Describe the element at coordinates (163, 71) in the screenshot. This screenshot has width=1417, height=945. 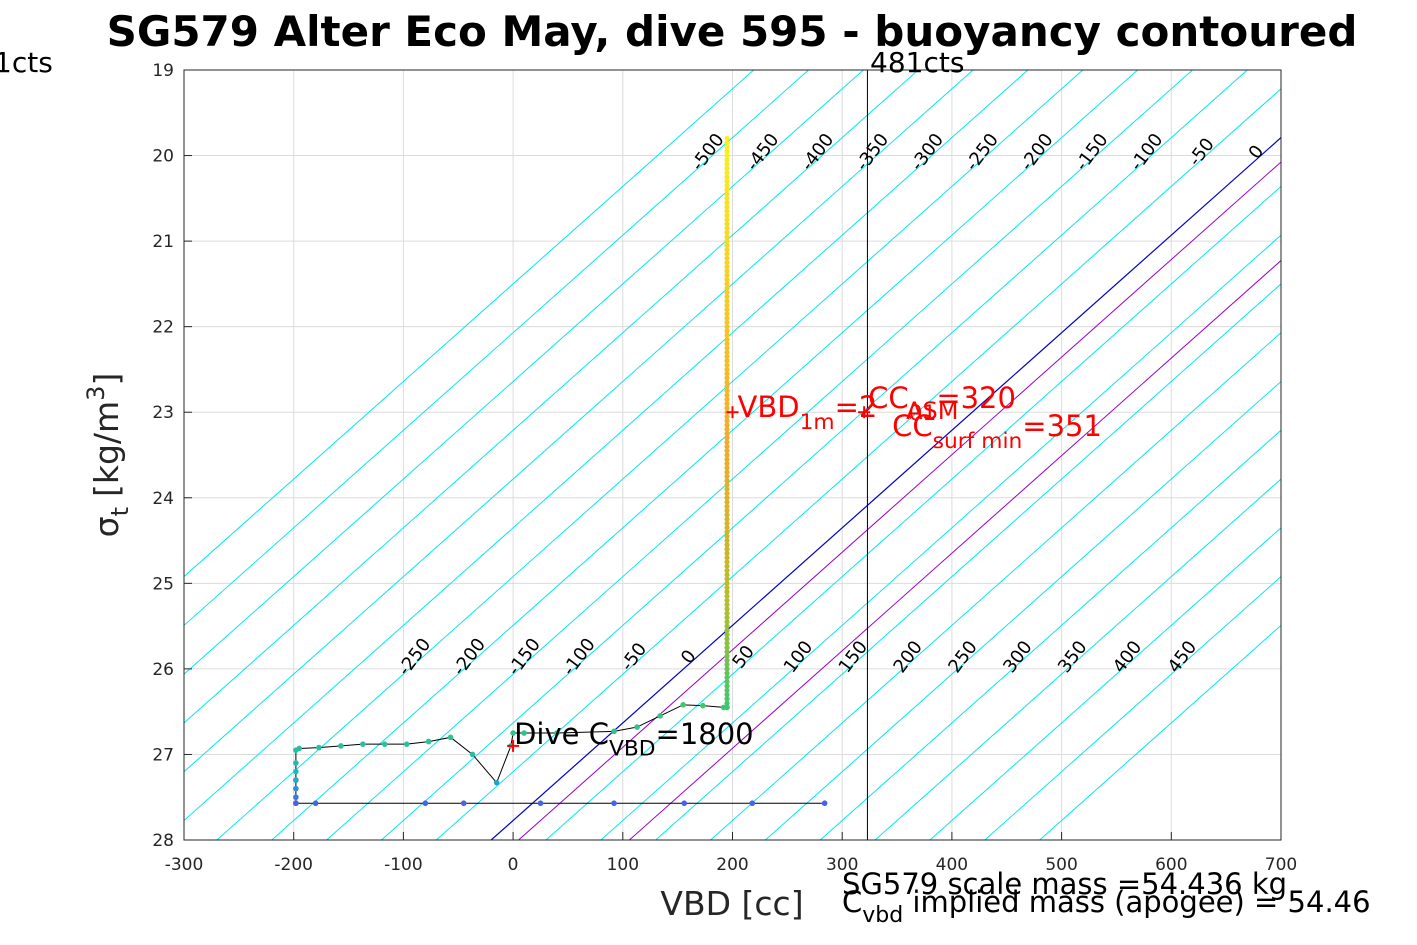
I see `y-tick-label: 19` at that location.